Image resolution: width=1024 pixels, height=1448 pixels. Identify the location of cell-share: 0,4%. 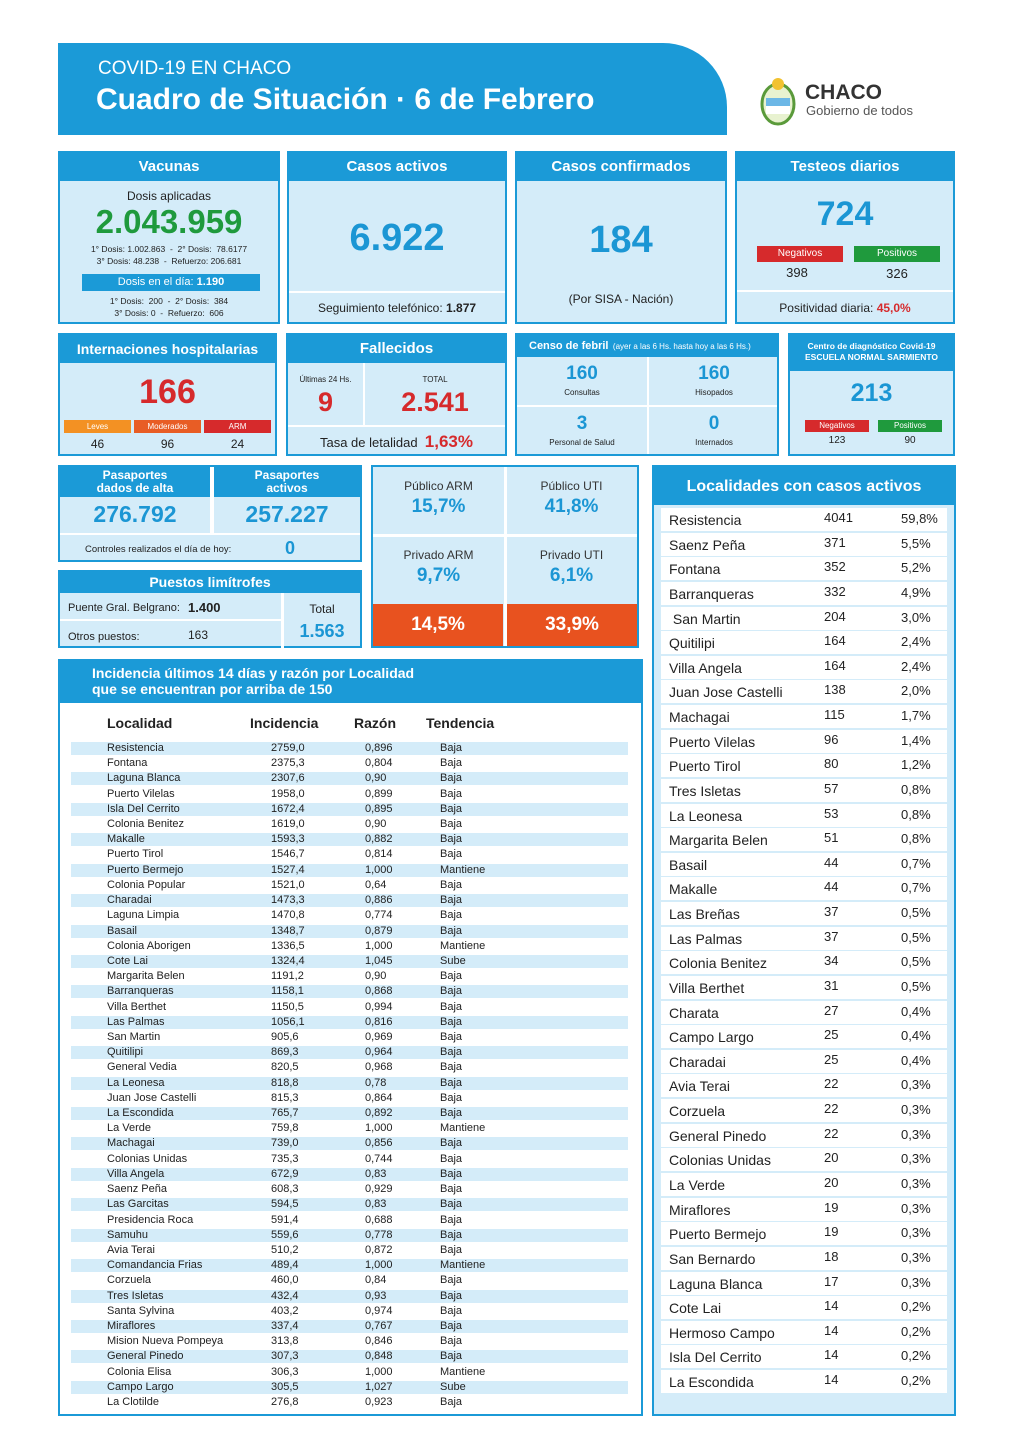
(916, 1036).